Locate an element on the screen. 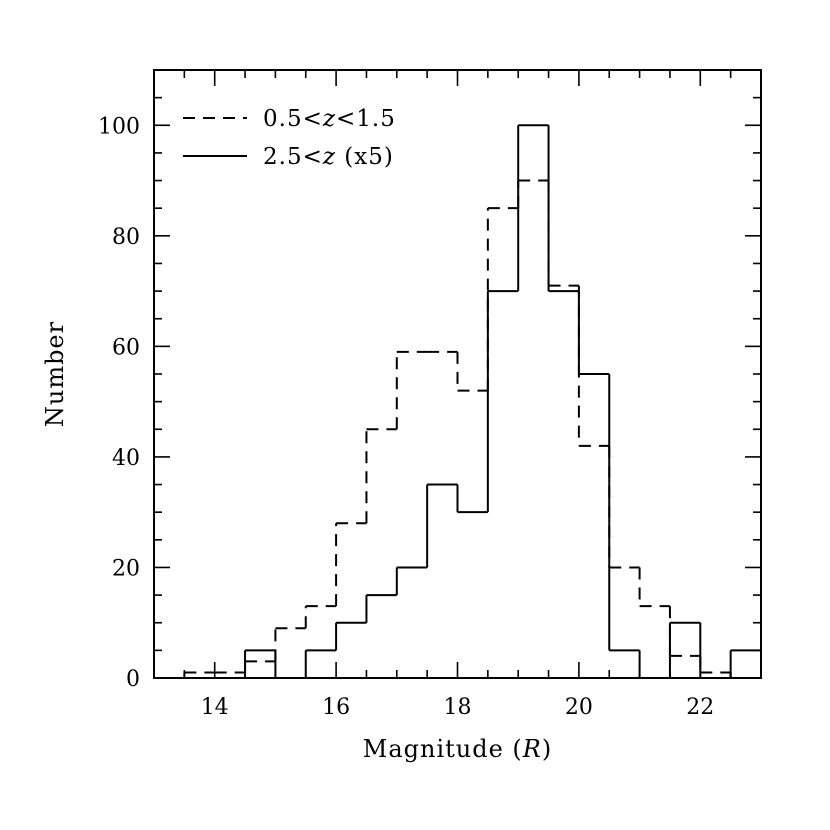  x-tick-label: 20 is located at coordinates (579, 707).